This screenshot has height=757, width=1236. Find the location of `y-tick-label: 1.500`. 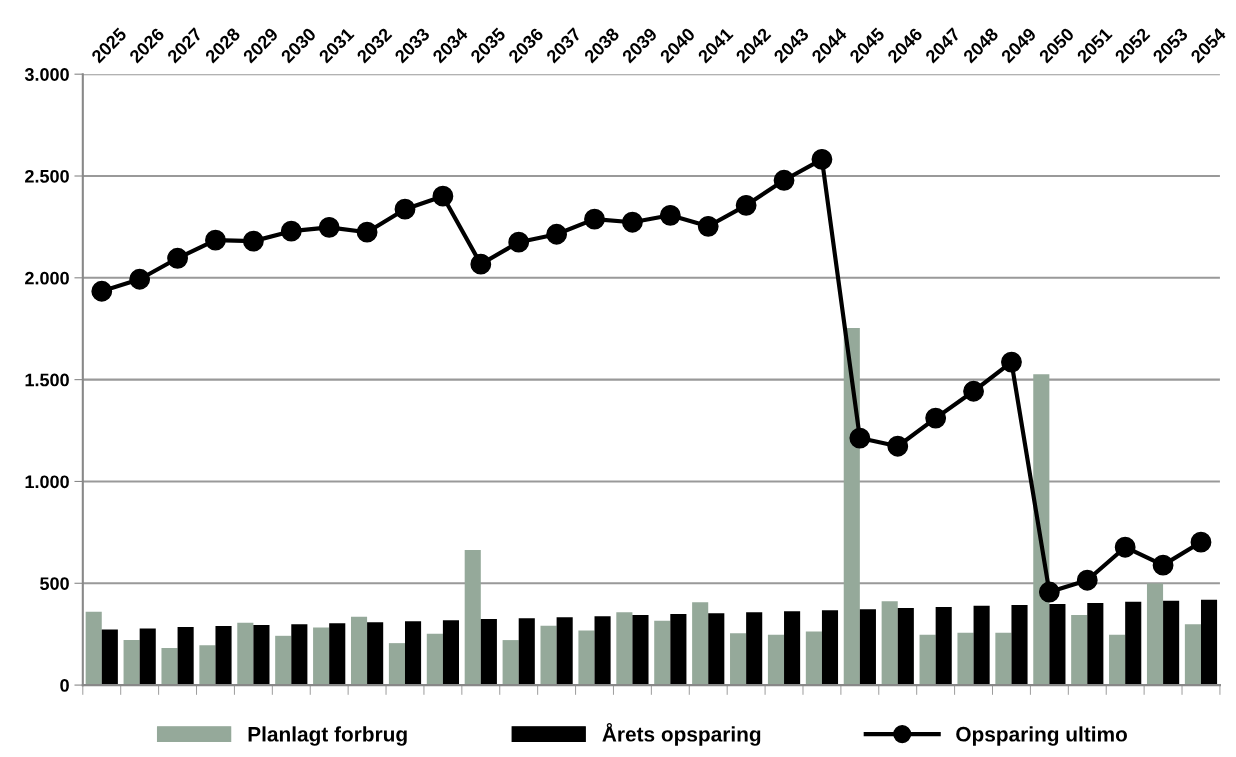

y-tick-label: 1.500 is located at coordinates (47, 380).